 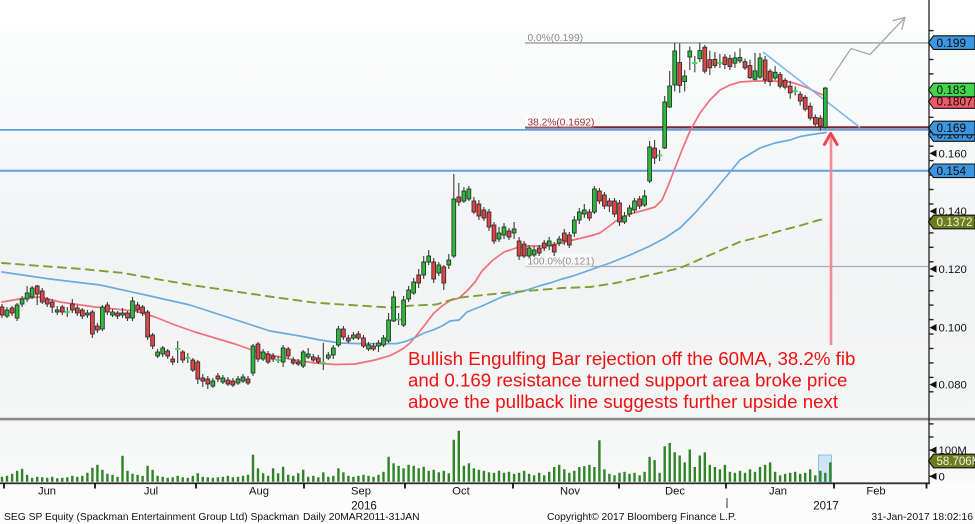 What do you see at coordinates (259, 491) in the screenshot?
I see `svg-text: Aug` at bounding box center [259, 491].